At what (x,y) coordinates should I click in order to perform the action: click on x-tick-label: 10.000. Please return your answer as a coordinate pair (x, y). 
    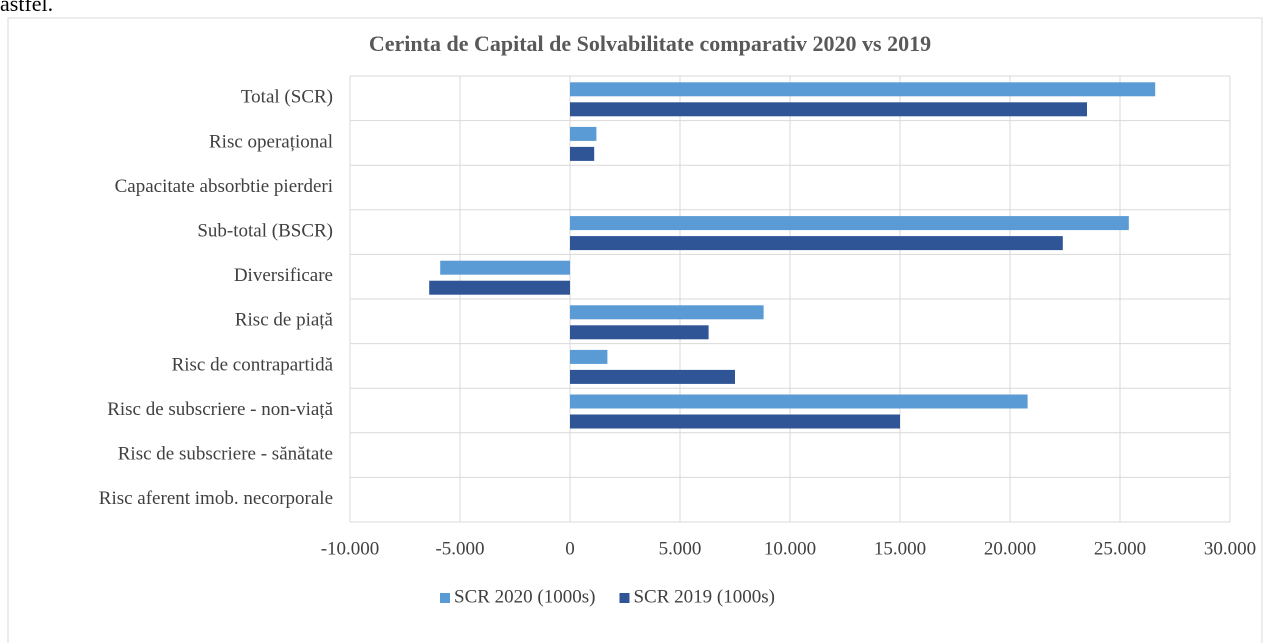
    Looking at the image, I should click on (790, 548).